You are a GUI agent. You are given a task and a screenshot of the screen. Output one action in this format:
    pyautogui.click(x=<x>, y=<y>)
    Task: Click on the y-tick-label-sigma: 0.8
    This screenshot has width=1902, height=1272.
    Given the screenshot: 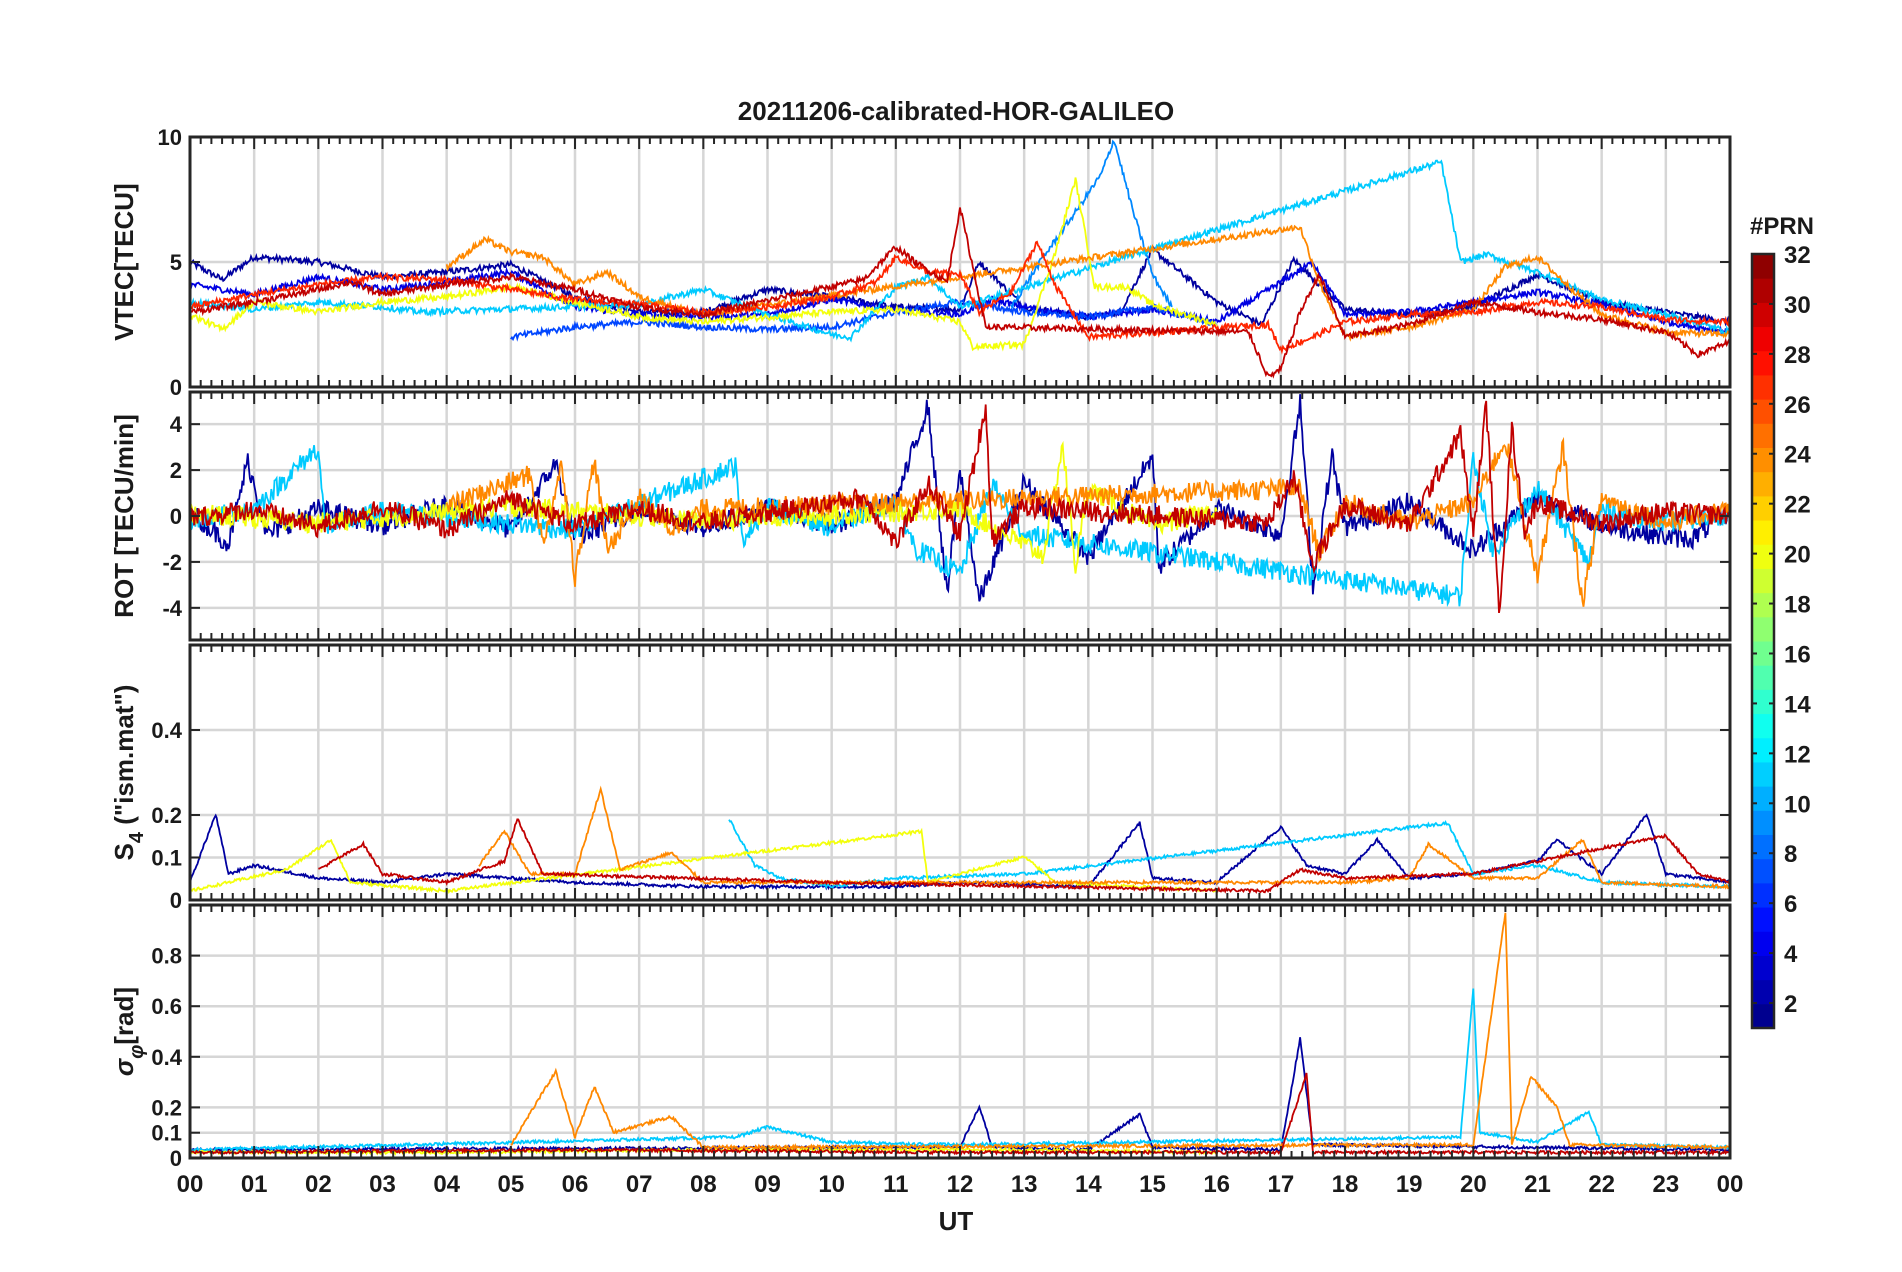 What is the action you would take?
    pyautogui.click(x=166, y=956)
    